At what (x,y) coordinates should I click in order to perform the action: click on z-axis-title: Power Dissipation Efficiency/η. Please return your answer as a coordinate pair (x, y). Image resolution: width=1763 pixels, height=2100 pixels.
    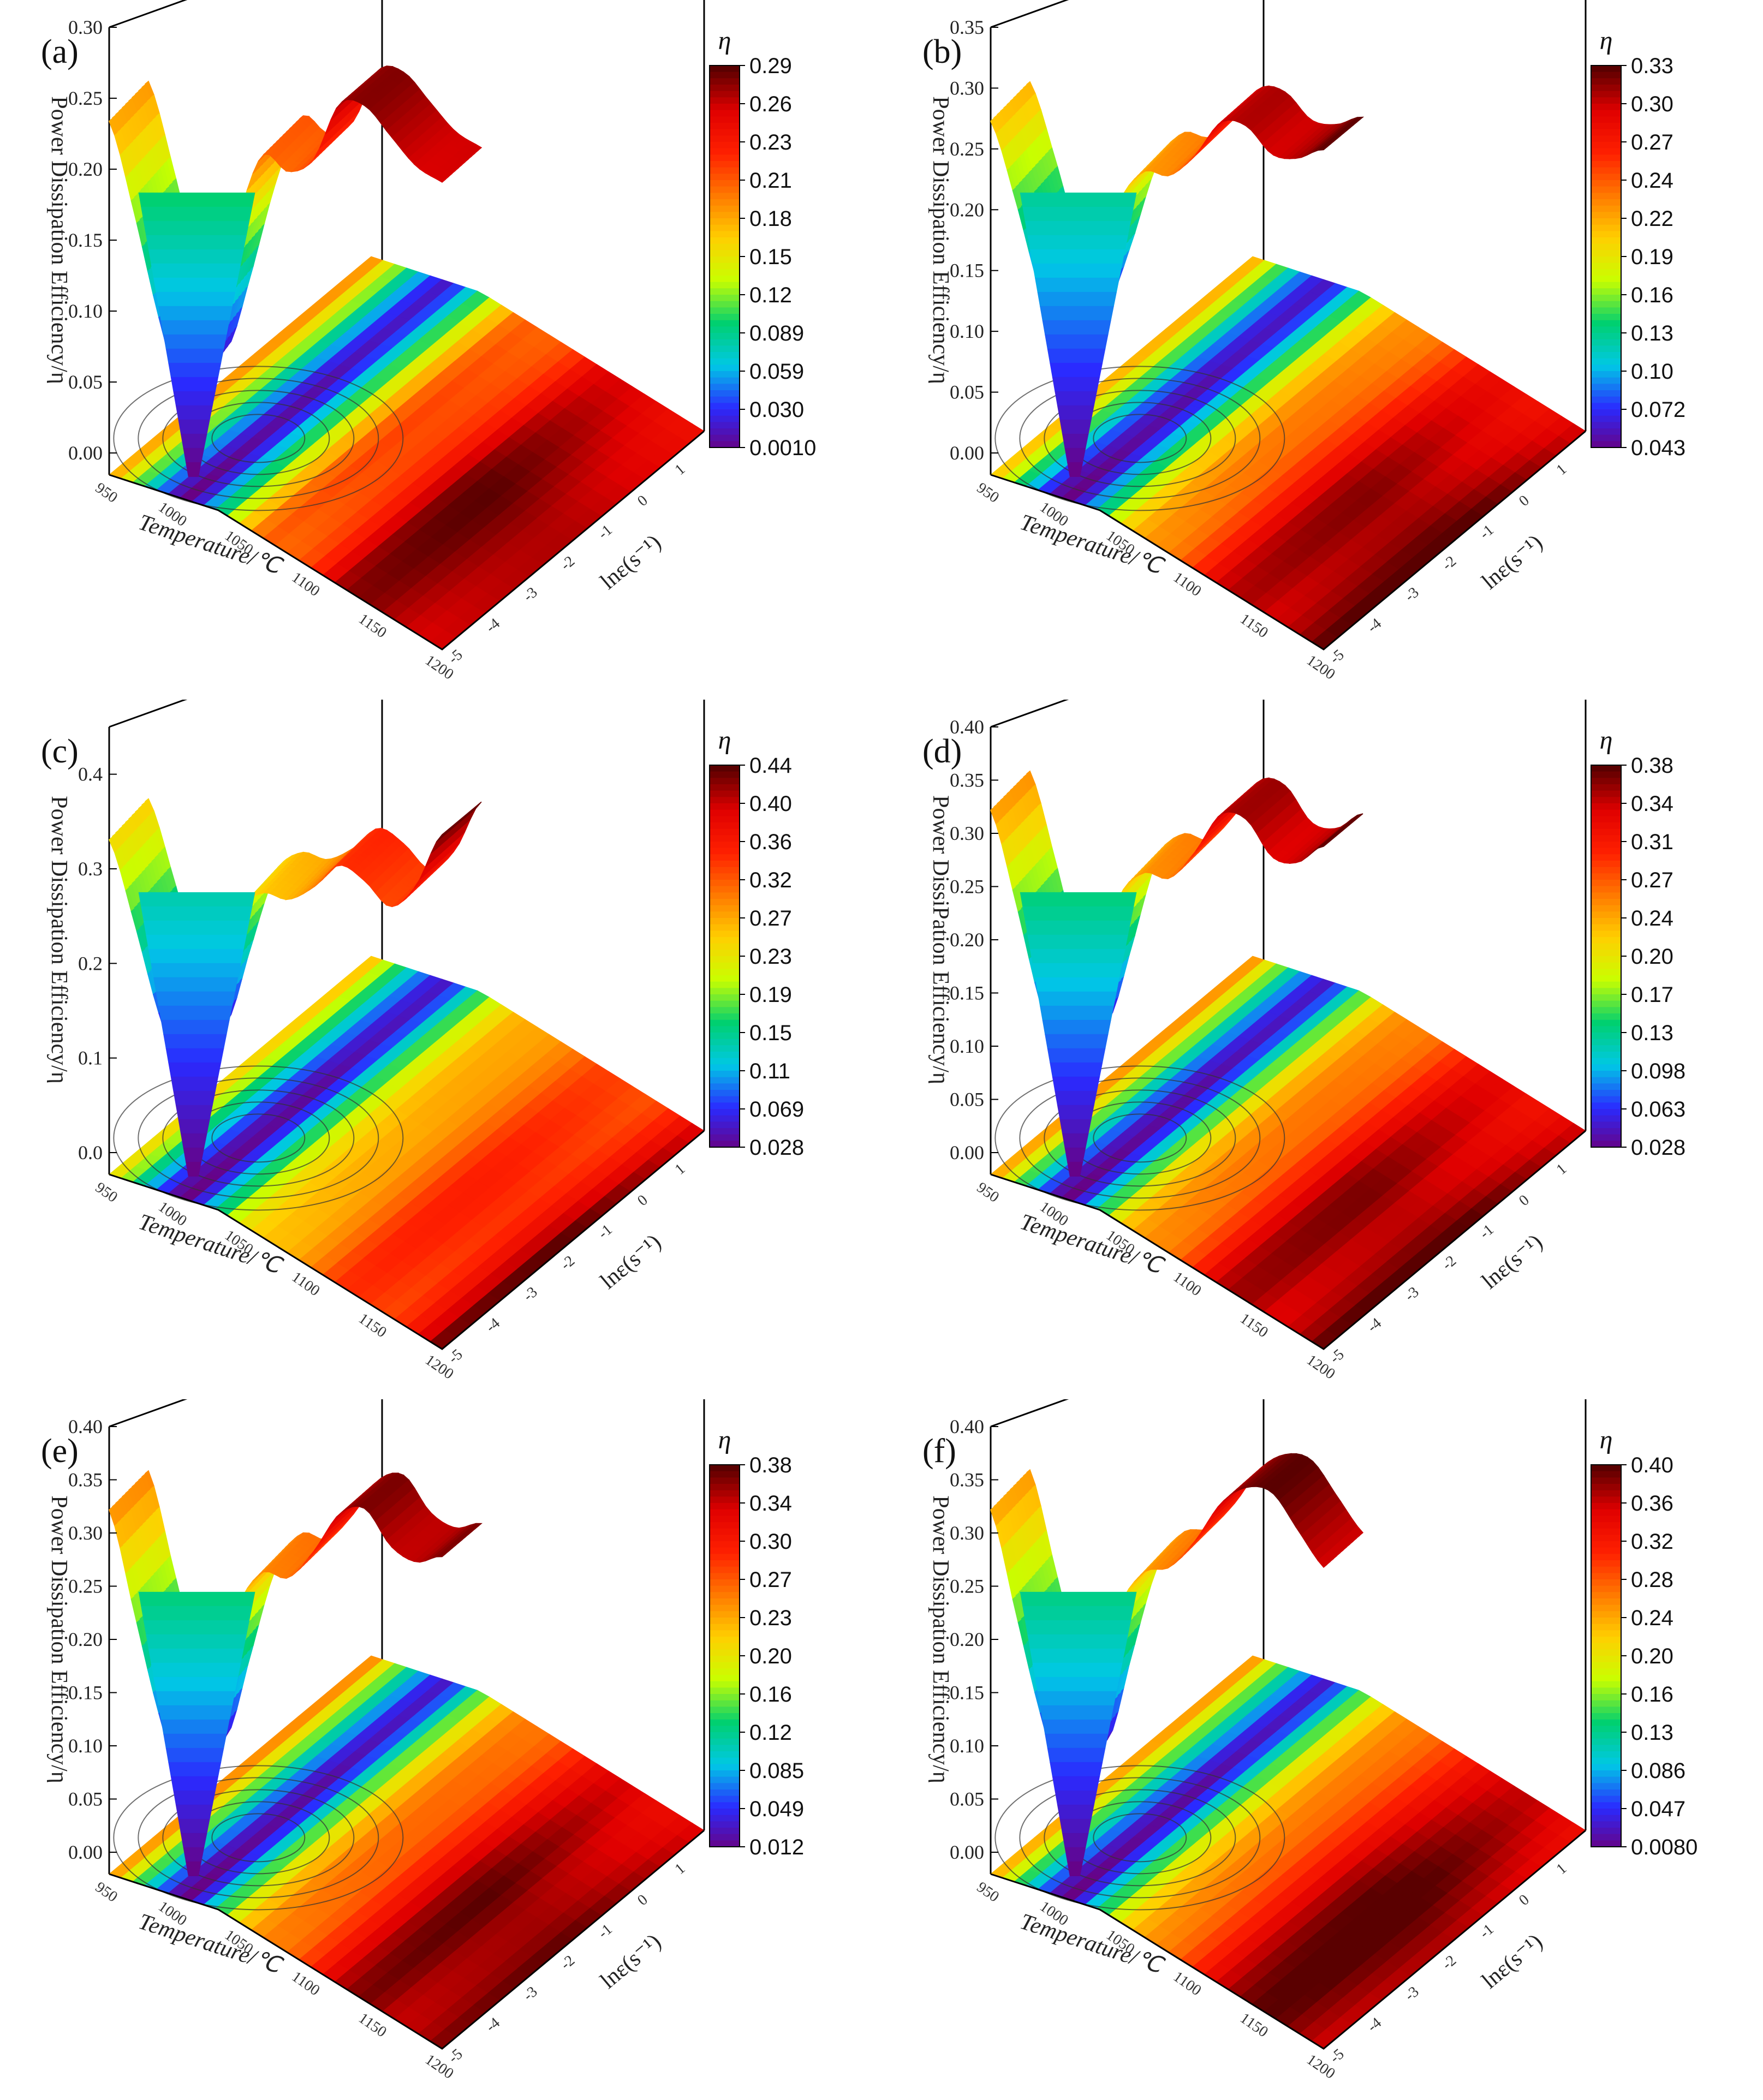
    Looking at the image, I should click on (59, 939).